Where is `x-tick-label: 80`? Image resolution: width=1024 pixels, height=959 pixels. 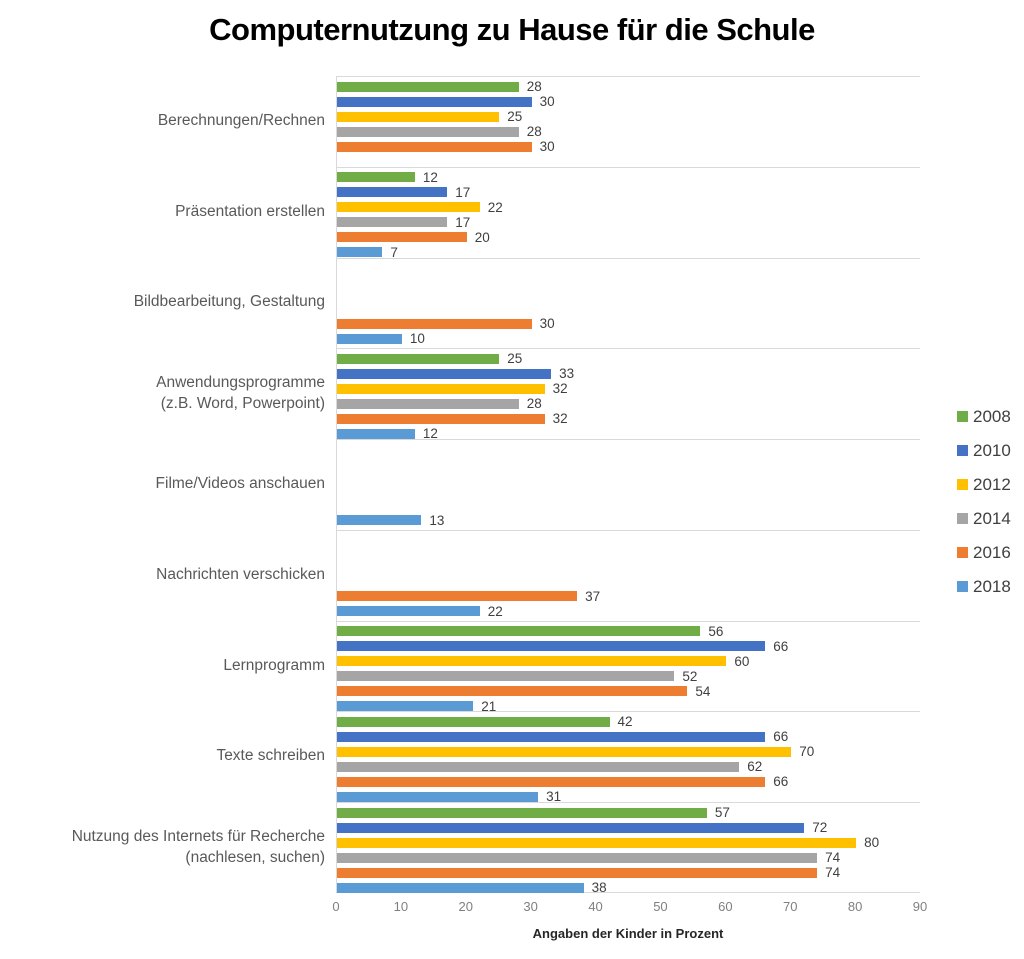
x-tick-label: 80 is located at coordinates (855, 907).